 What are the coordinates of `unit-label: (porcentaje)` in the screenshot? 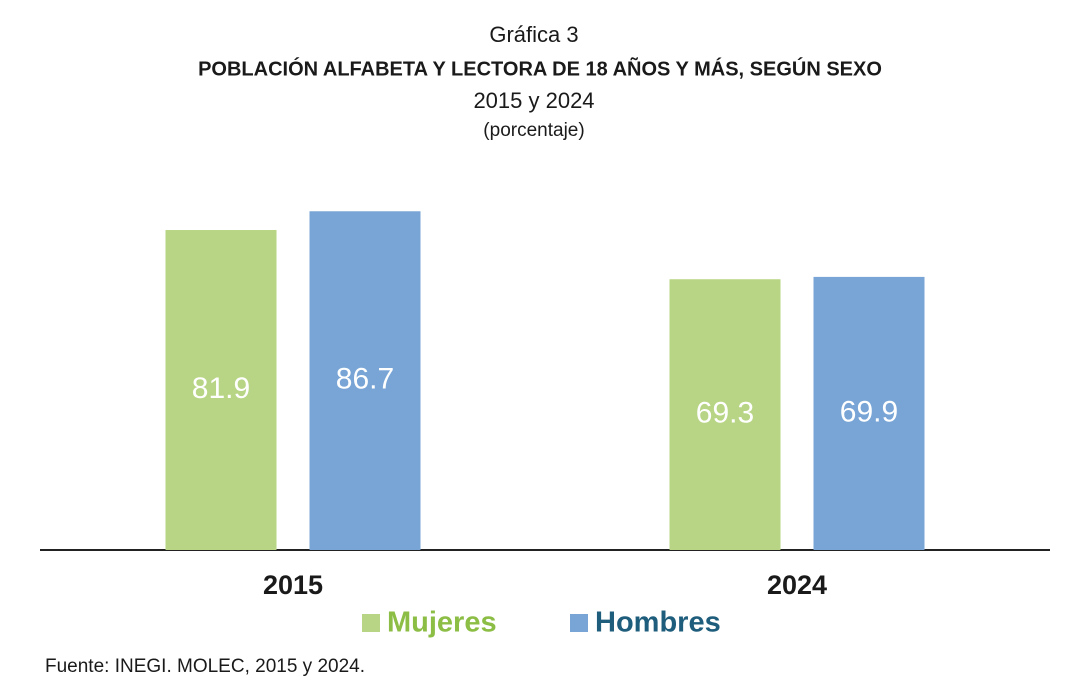 It's located at (533, 130).